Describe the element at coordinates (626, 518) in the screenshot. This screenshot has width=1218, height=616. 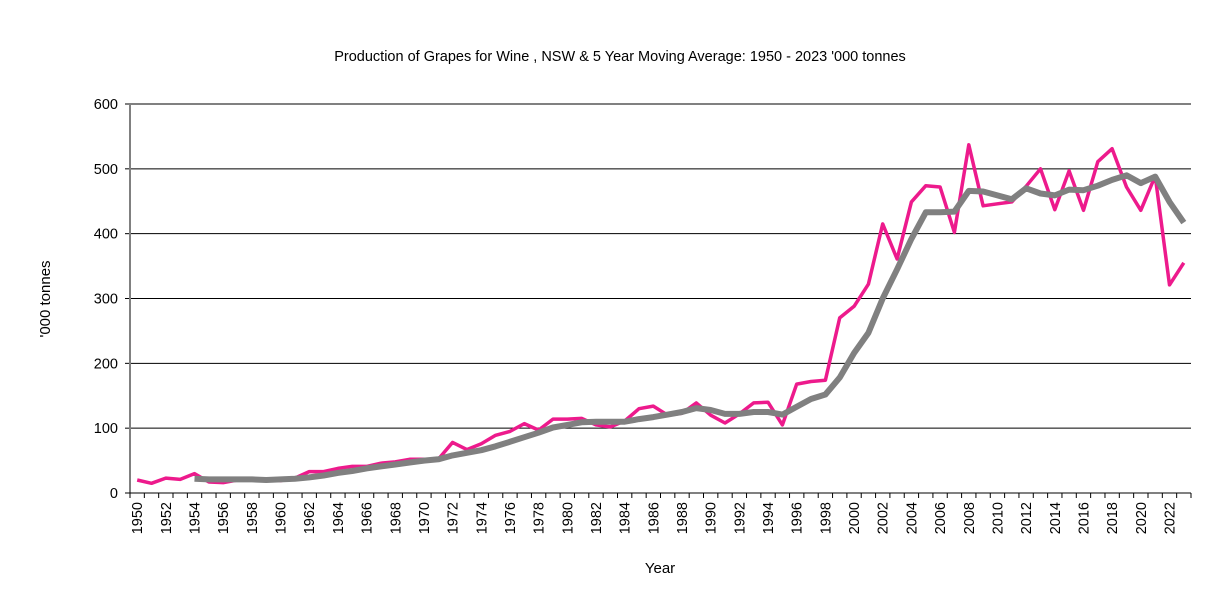
I see `x-tick-label: 1984` at that location.